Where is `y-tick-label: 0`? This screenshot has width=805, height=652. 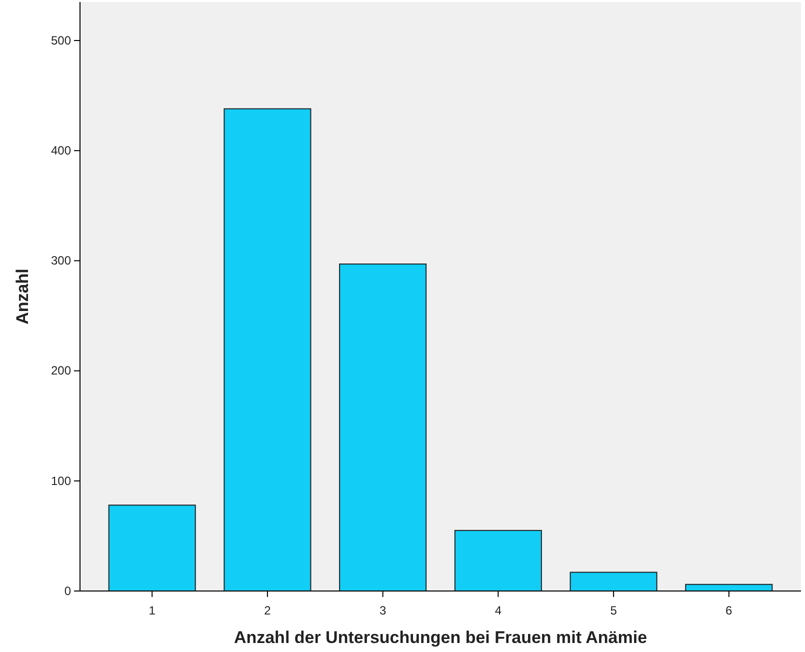
y-tick-label: 0 is located at coordinates (68, 591).